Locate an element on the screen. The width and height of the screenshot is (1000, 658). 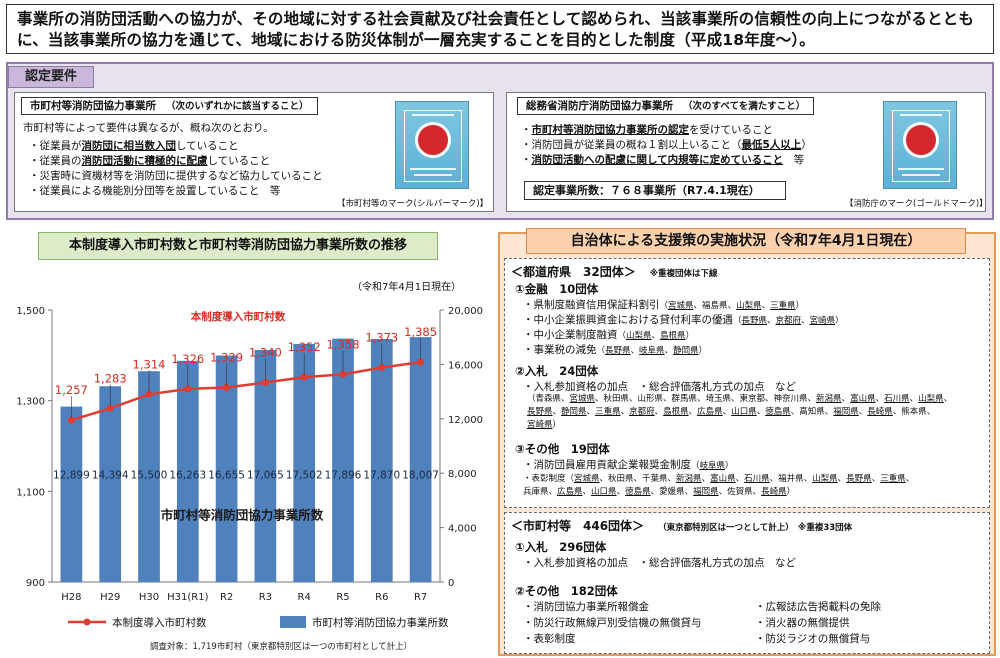
prefecture-name: 、秋田県、千葉県、 is located at coordinates (638, 479).